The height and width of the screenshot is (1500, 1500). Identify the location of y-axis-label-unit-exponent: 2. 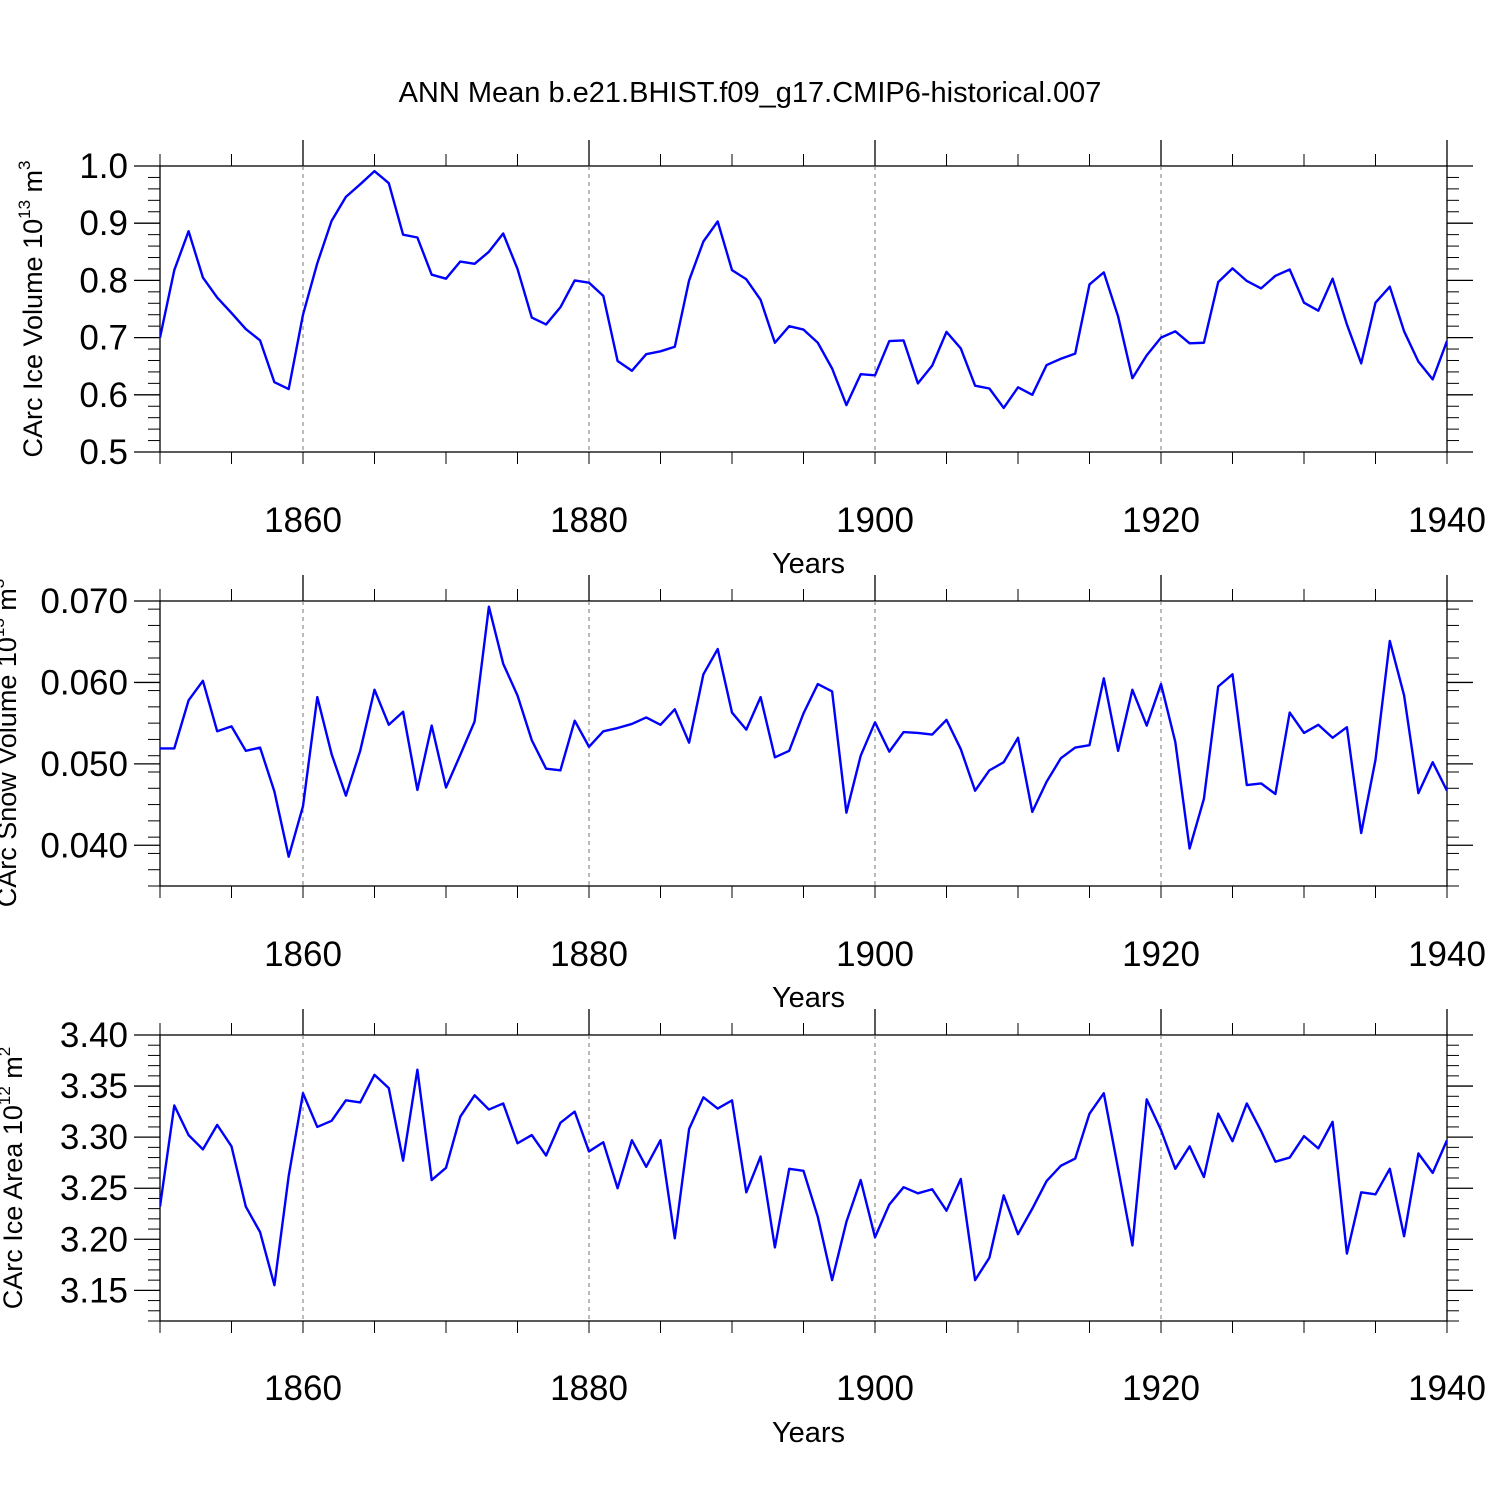
(7, 1051).